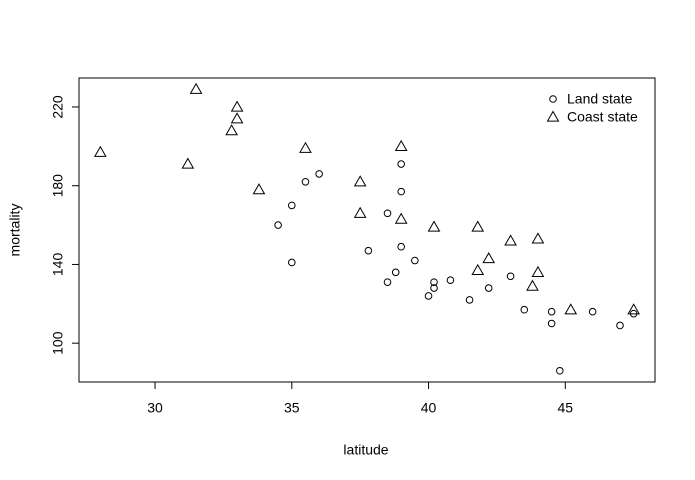 The width and height of the screenshot is (695, 480). Describe the element at coordinates (58, 107) in the screenshot. I see `y-tick-label: 220` at that location.